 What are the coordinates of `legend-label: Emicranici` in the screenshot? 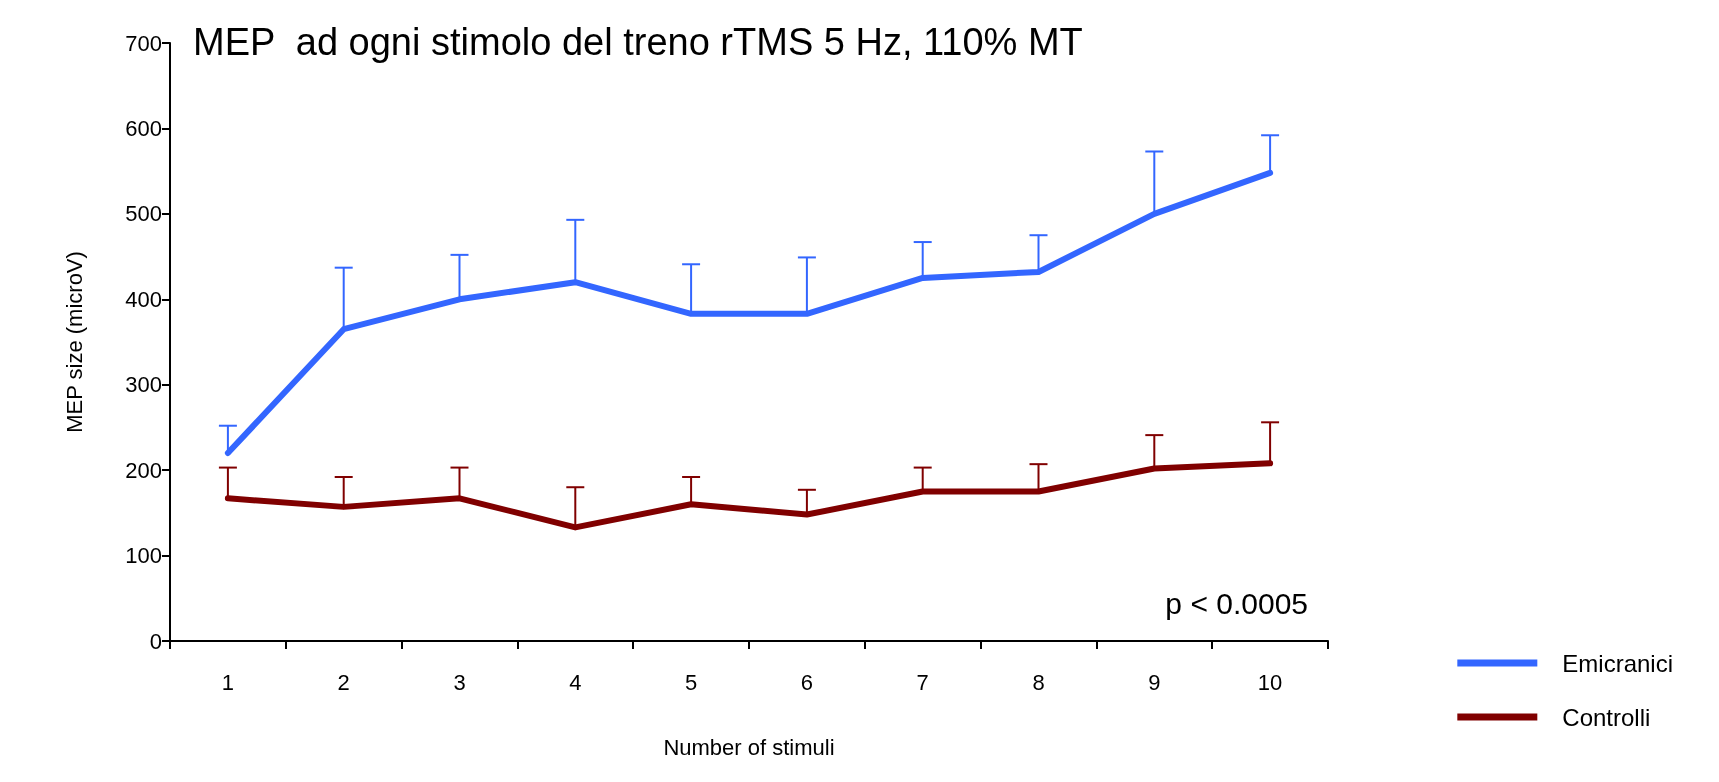 It's located at (1617, 663).